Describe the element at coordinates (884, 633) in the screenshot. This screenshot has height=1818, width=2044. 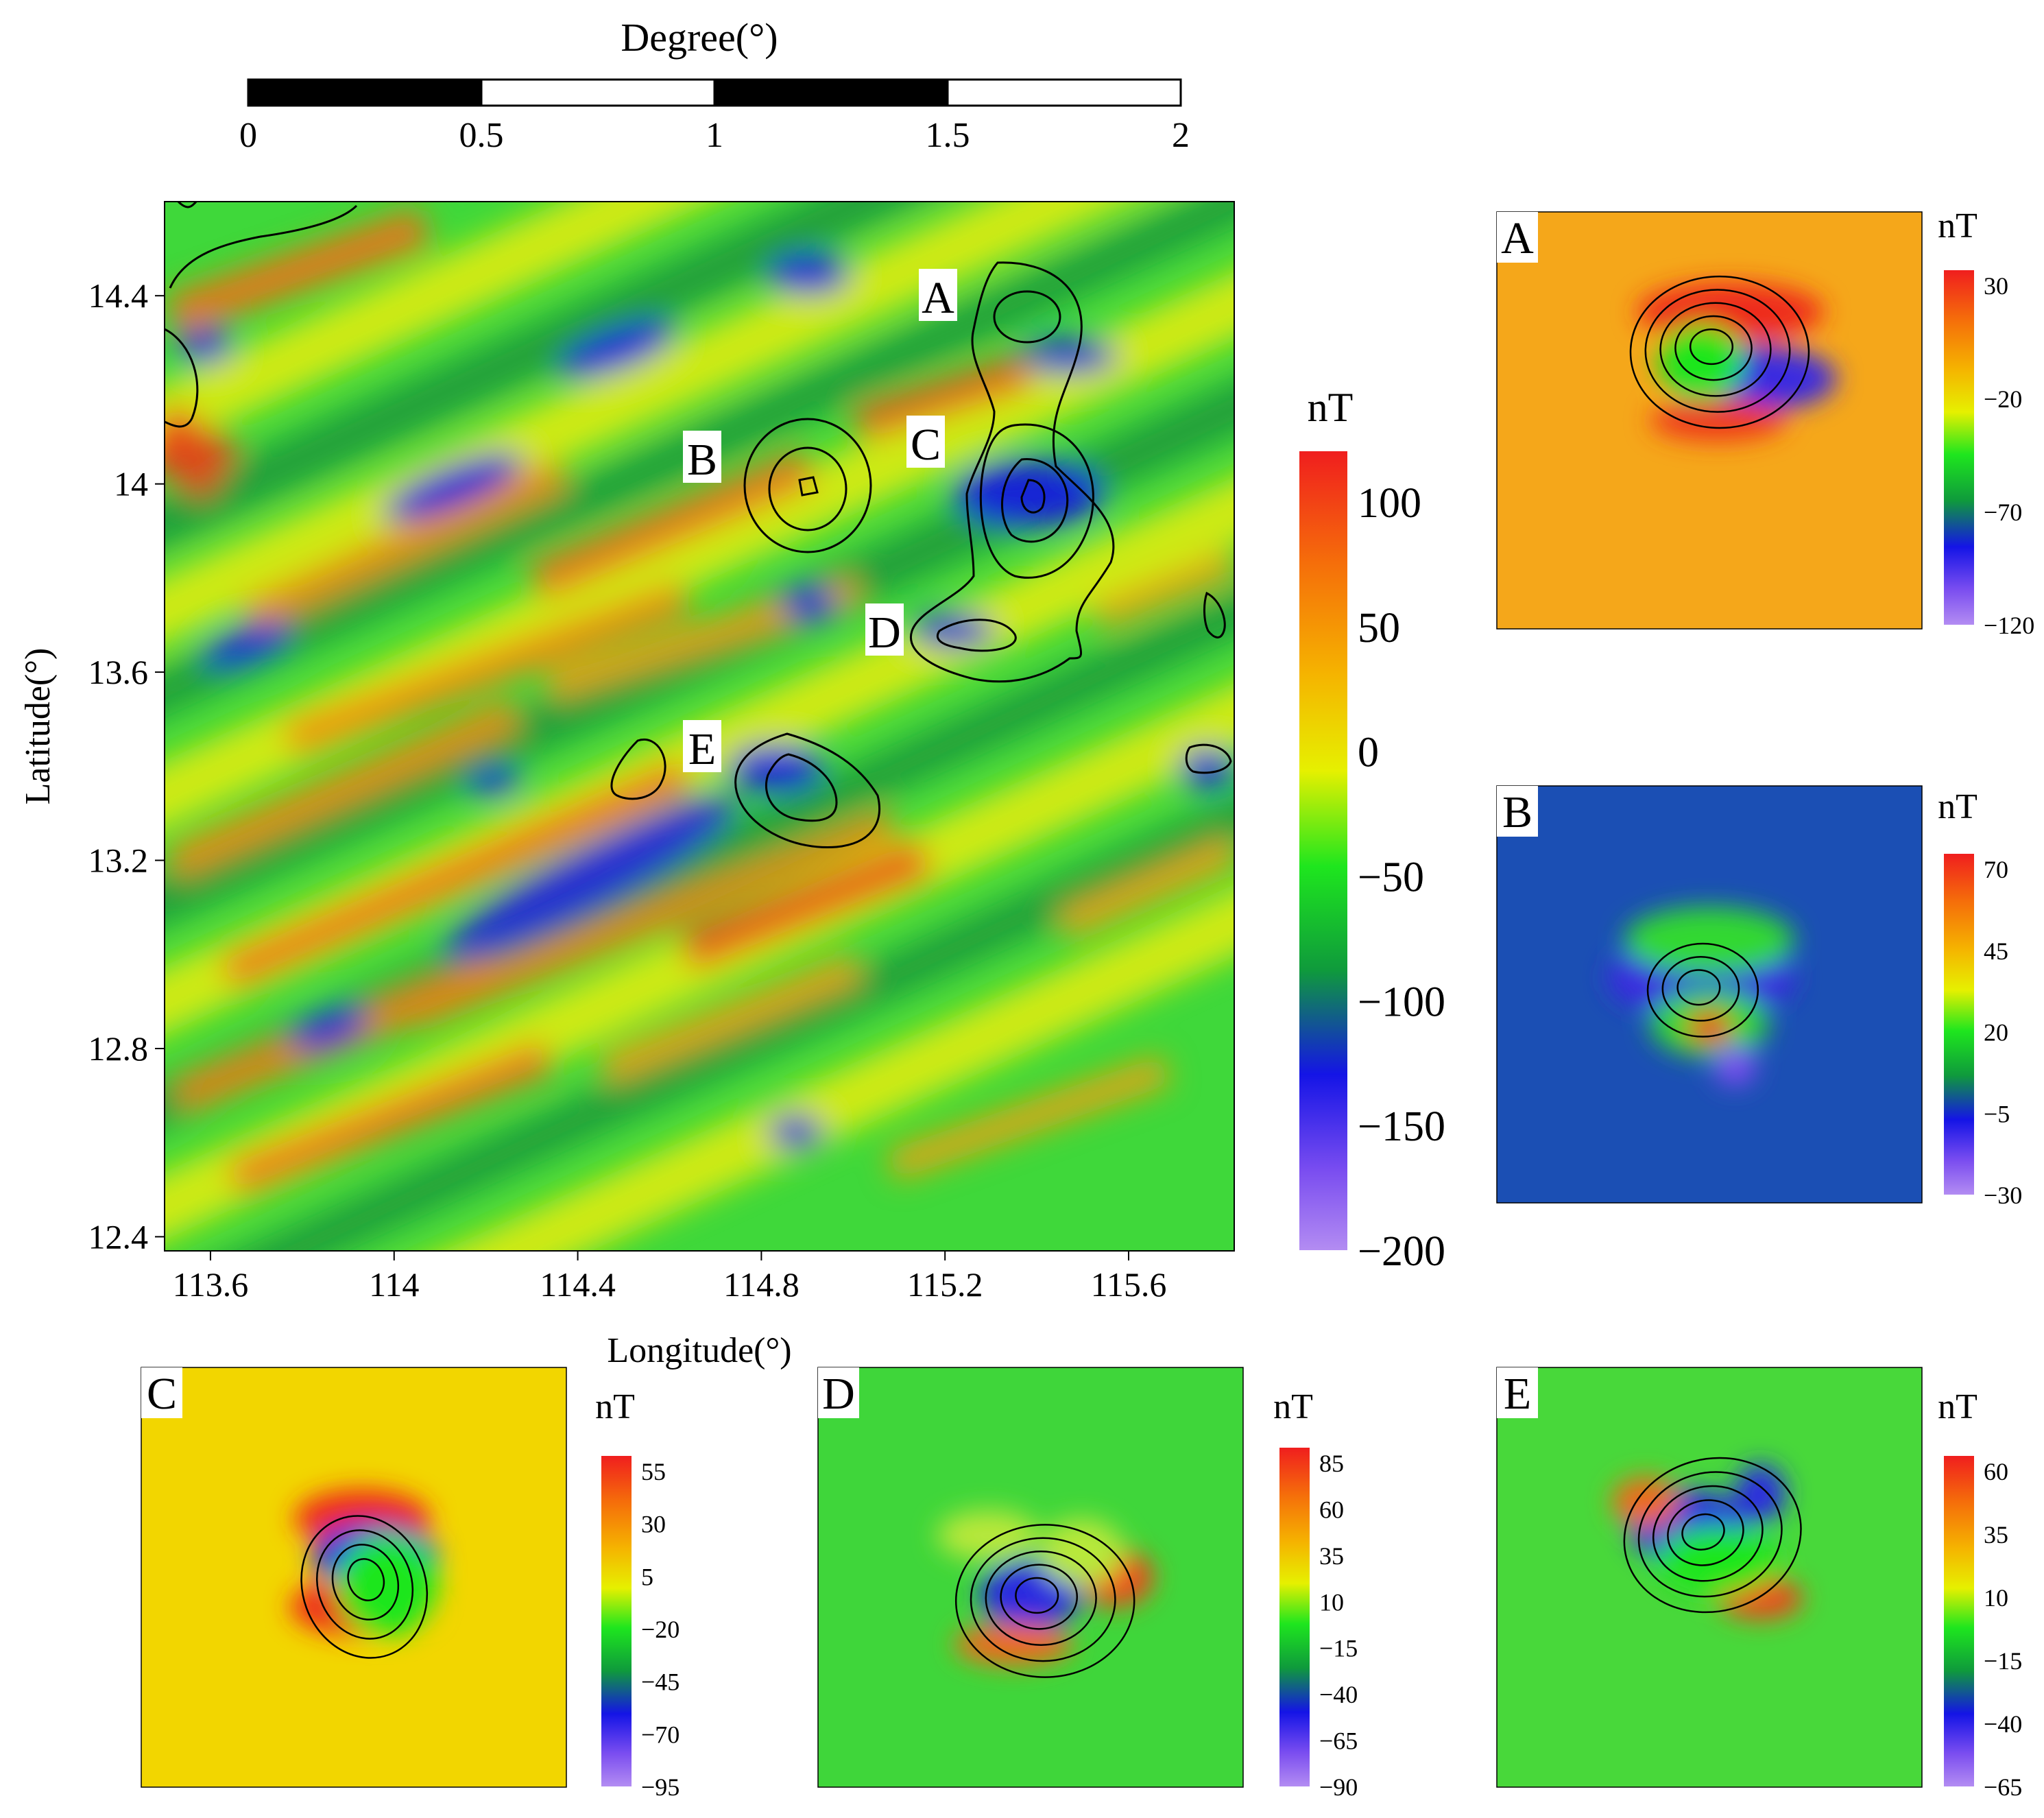
I see `anomaly-label-d: D` at that location.